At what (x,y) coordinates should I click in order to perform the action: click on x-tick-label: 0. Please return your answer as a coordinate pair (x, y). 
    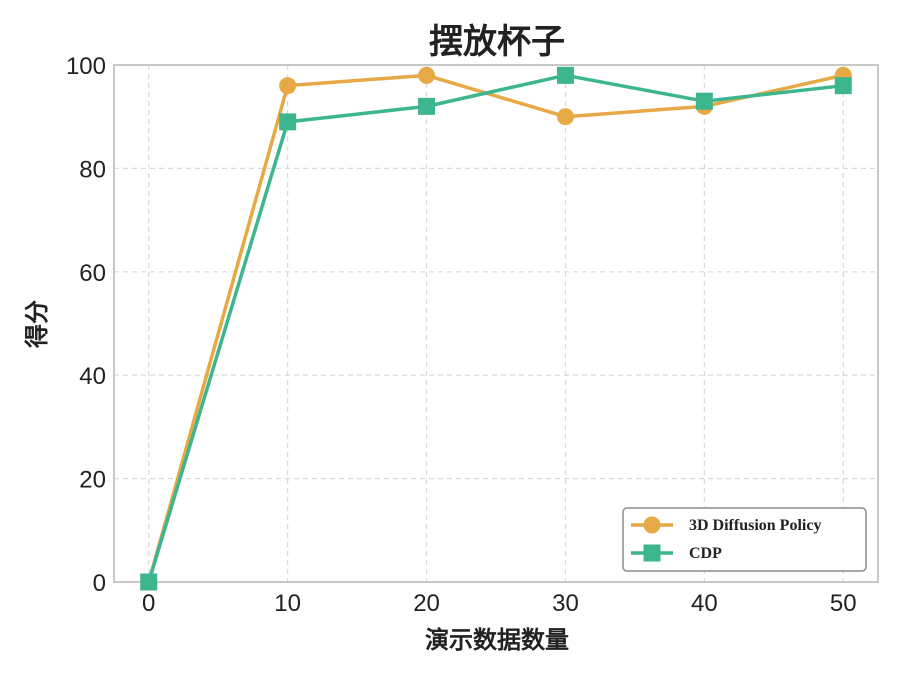
    Looking at the image, I should click on (148, 603).